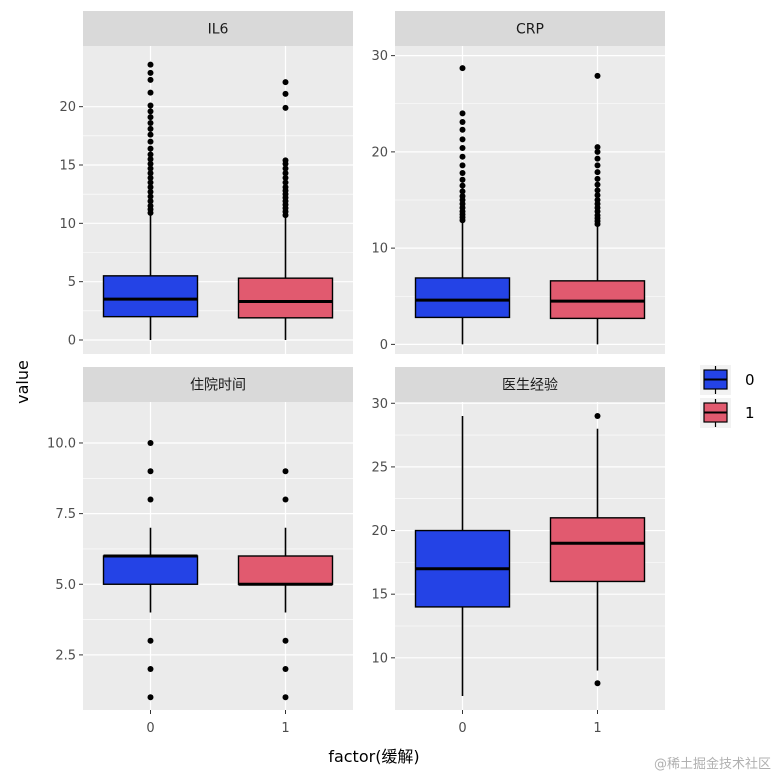 Image resolution: width=778 pixels, height=777 pixels. What do you see at coordinates (379, 404) in the screenshot?
I see `y-tick-label: 30` at bounding box center [379, 404].